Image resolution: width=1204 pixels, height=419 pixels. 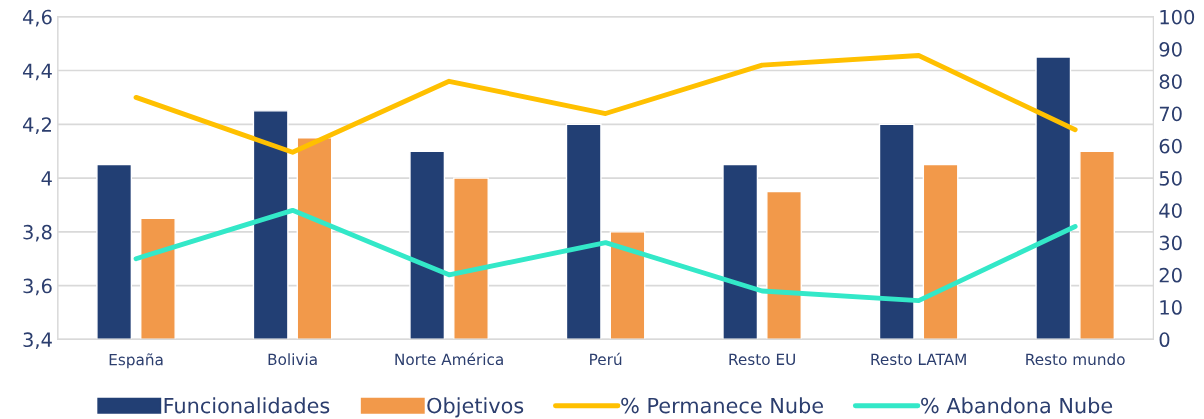 I want to click on y2-tick-label: 40, so click(x=1170, y=210).